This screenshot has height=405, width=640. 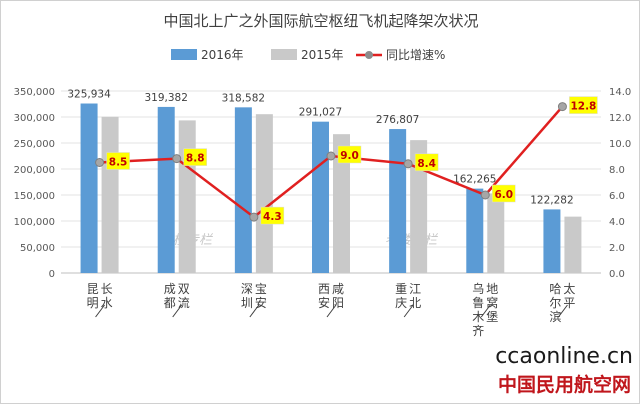 I want to click on bar-value-label: 162,265, so click(x=474, y=180).